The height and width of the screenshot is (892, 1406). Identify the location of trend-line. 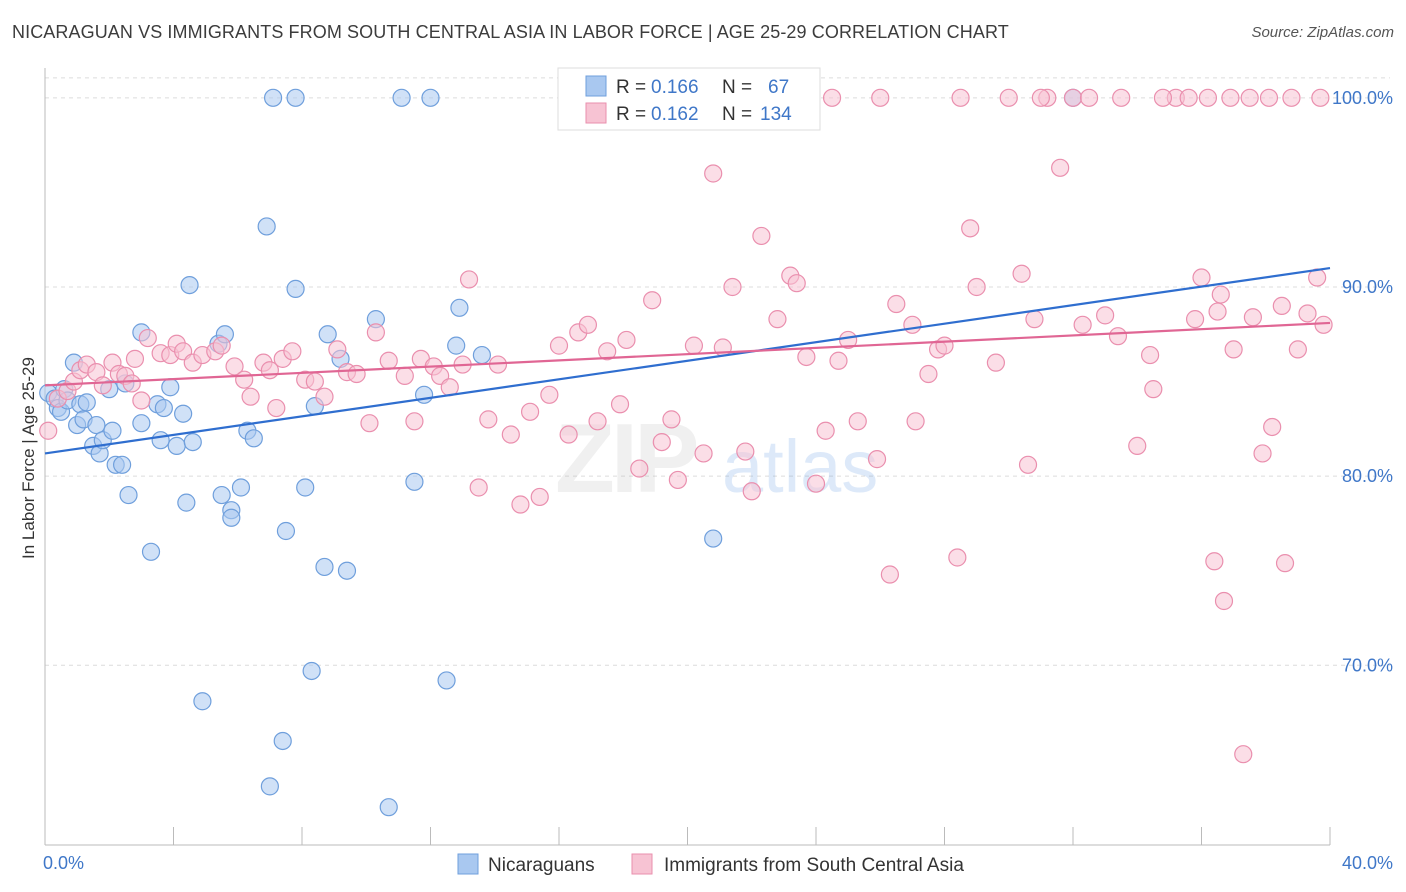
(687, 354).